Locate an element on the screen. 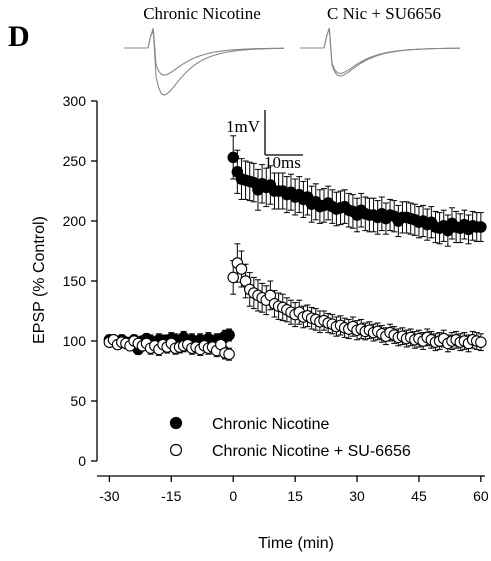 This screenshot has height=561, width=491. y-tick-label: 0 is located at coordinates (82, 461).